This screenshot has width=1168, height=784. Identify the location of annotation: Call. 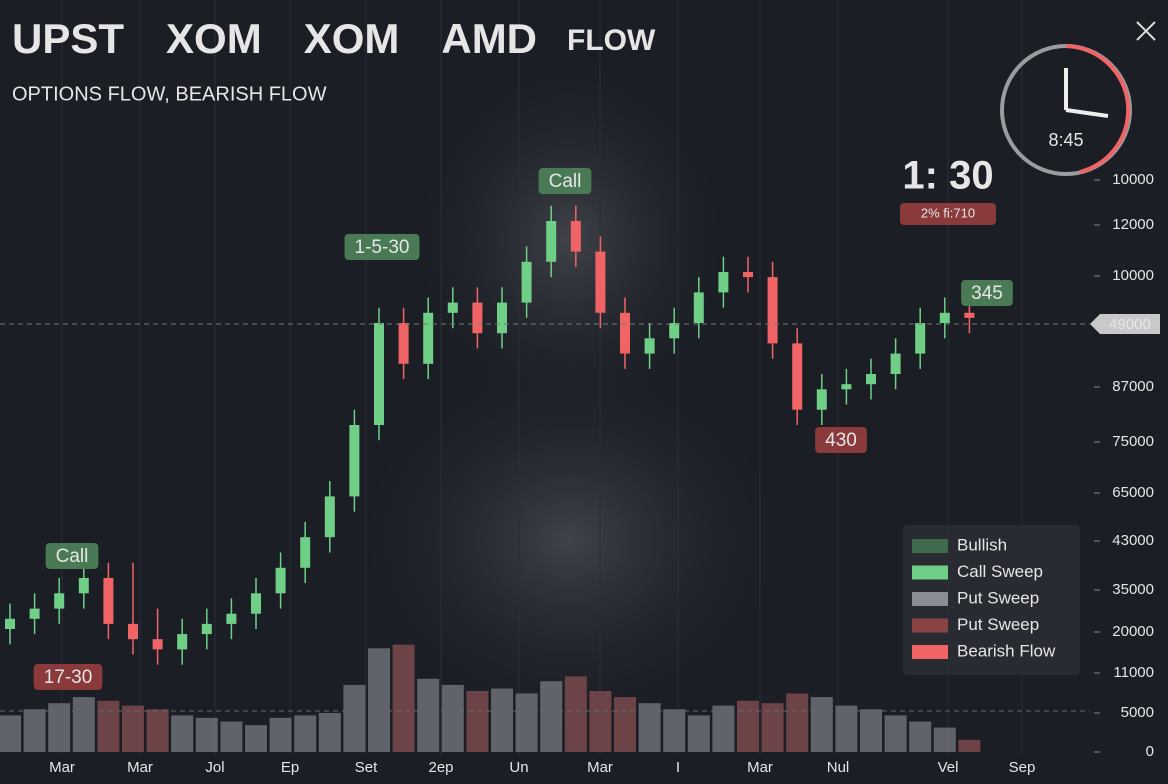
(565, 181).